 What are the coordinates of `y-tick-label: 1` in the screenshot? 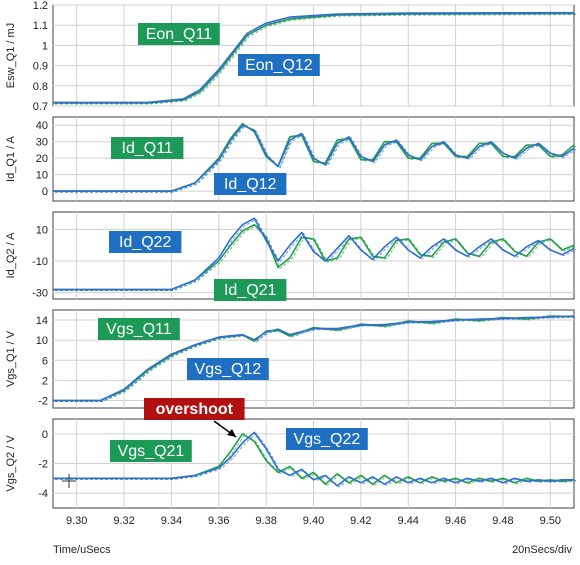 It's located at (45, 46).